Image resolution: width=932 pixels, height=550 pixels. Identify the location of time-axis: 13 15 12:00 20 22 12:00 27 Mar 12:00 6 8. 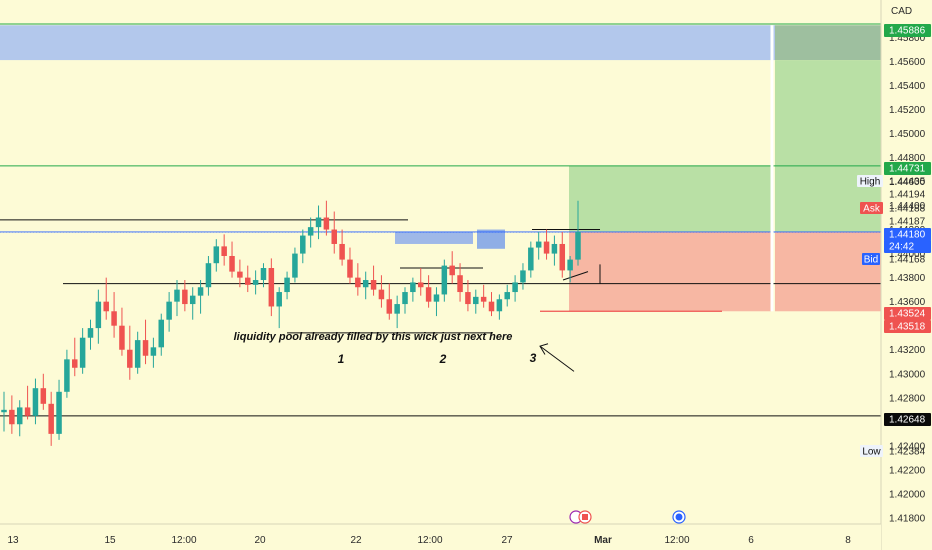
(440, 530).